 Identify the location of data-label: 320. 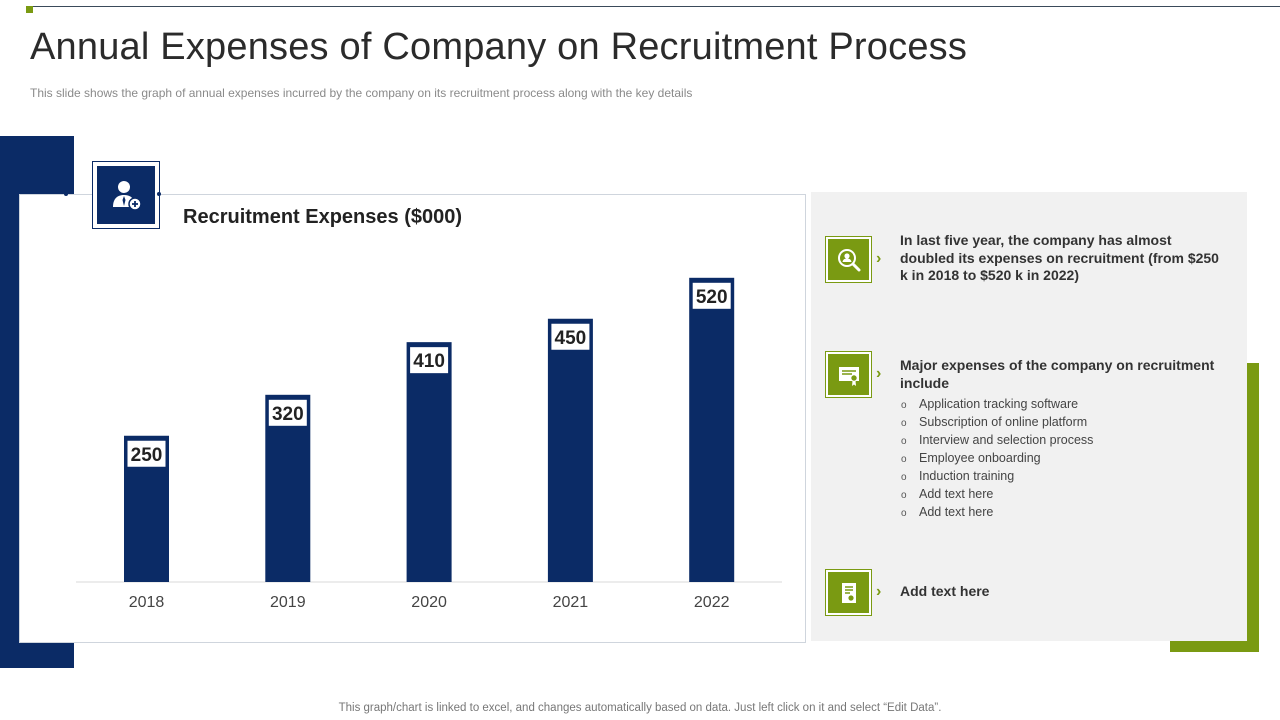
(288, 414).